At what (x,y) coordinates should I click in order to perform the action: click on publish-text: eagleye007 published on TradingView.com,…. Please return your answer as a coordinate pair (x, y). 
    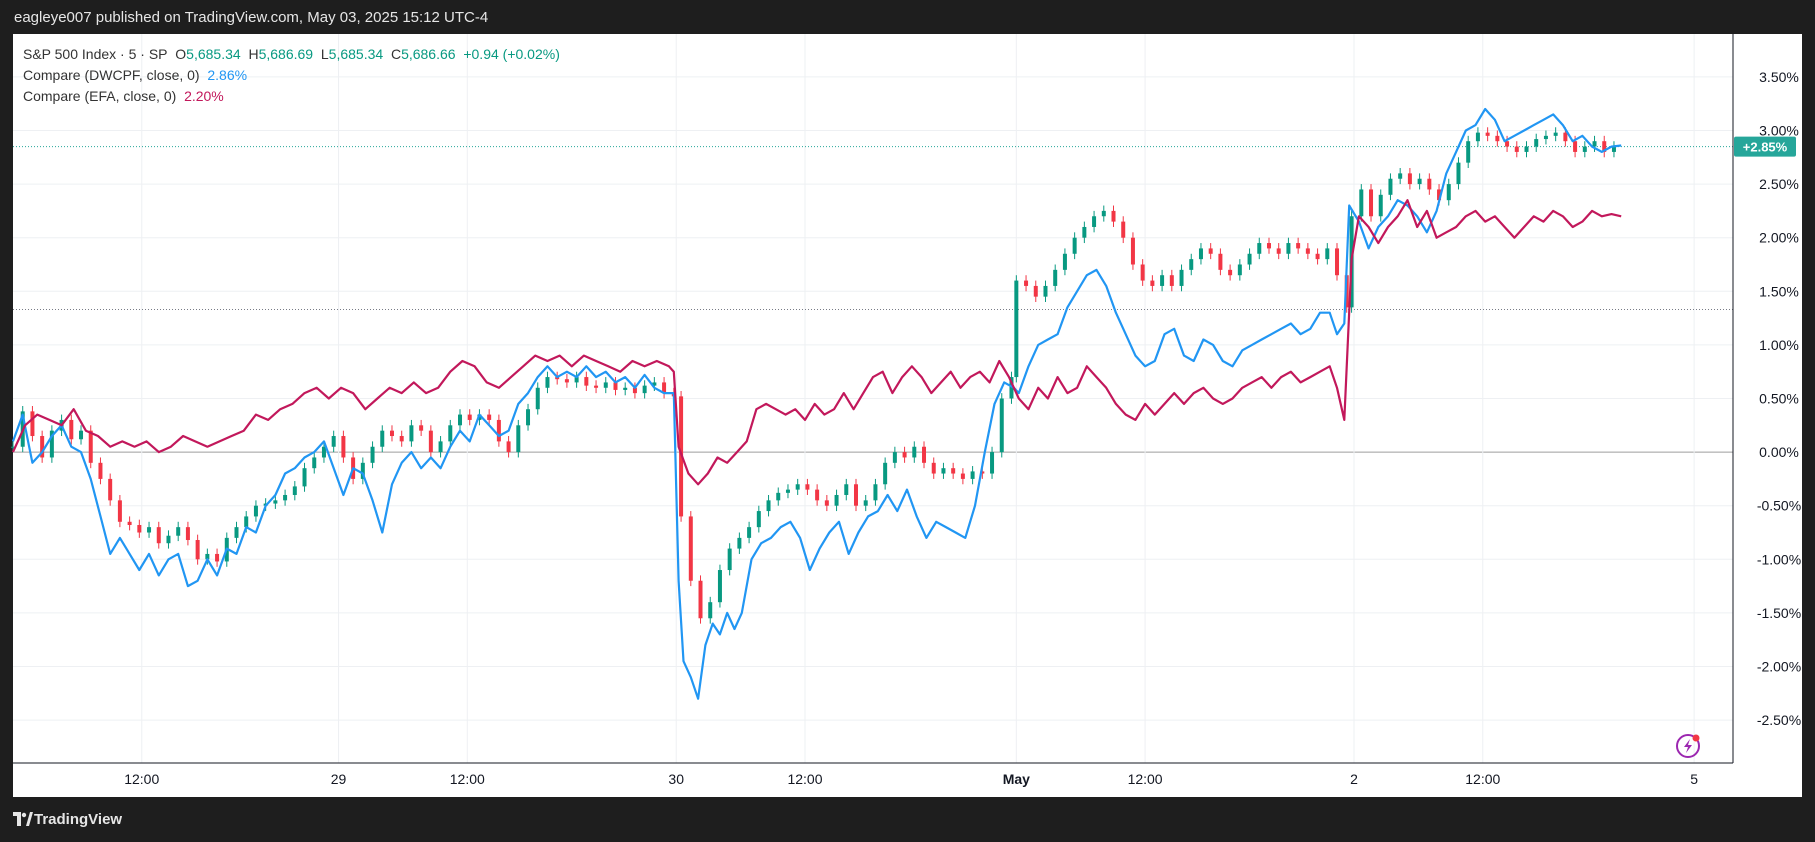
    Looking at the image, I should click on (251, 17).